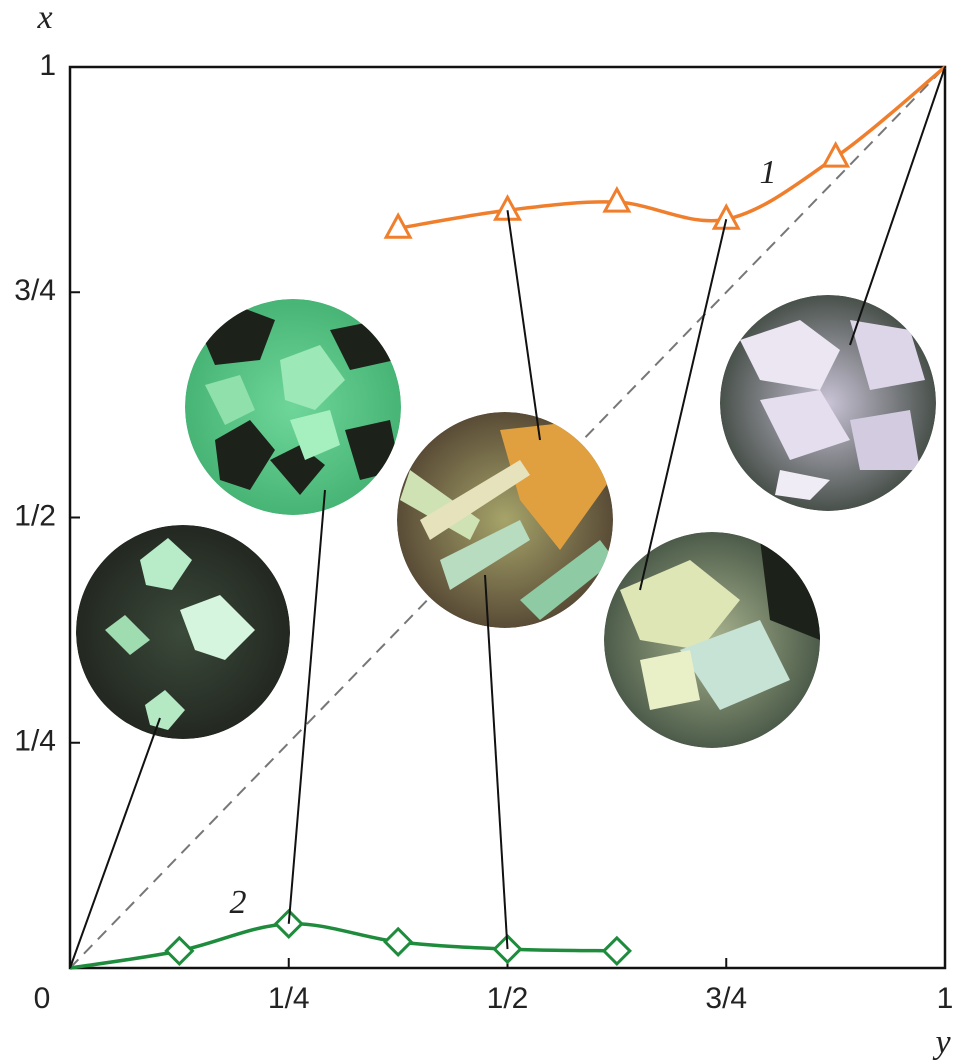 This screenshot has width=956, height=1064. Describe the element at coordinates (726, 998) in the screenshot. I see `x-tick-label: 3/4` at that location.